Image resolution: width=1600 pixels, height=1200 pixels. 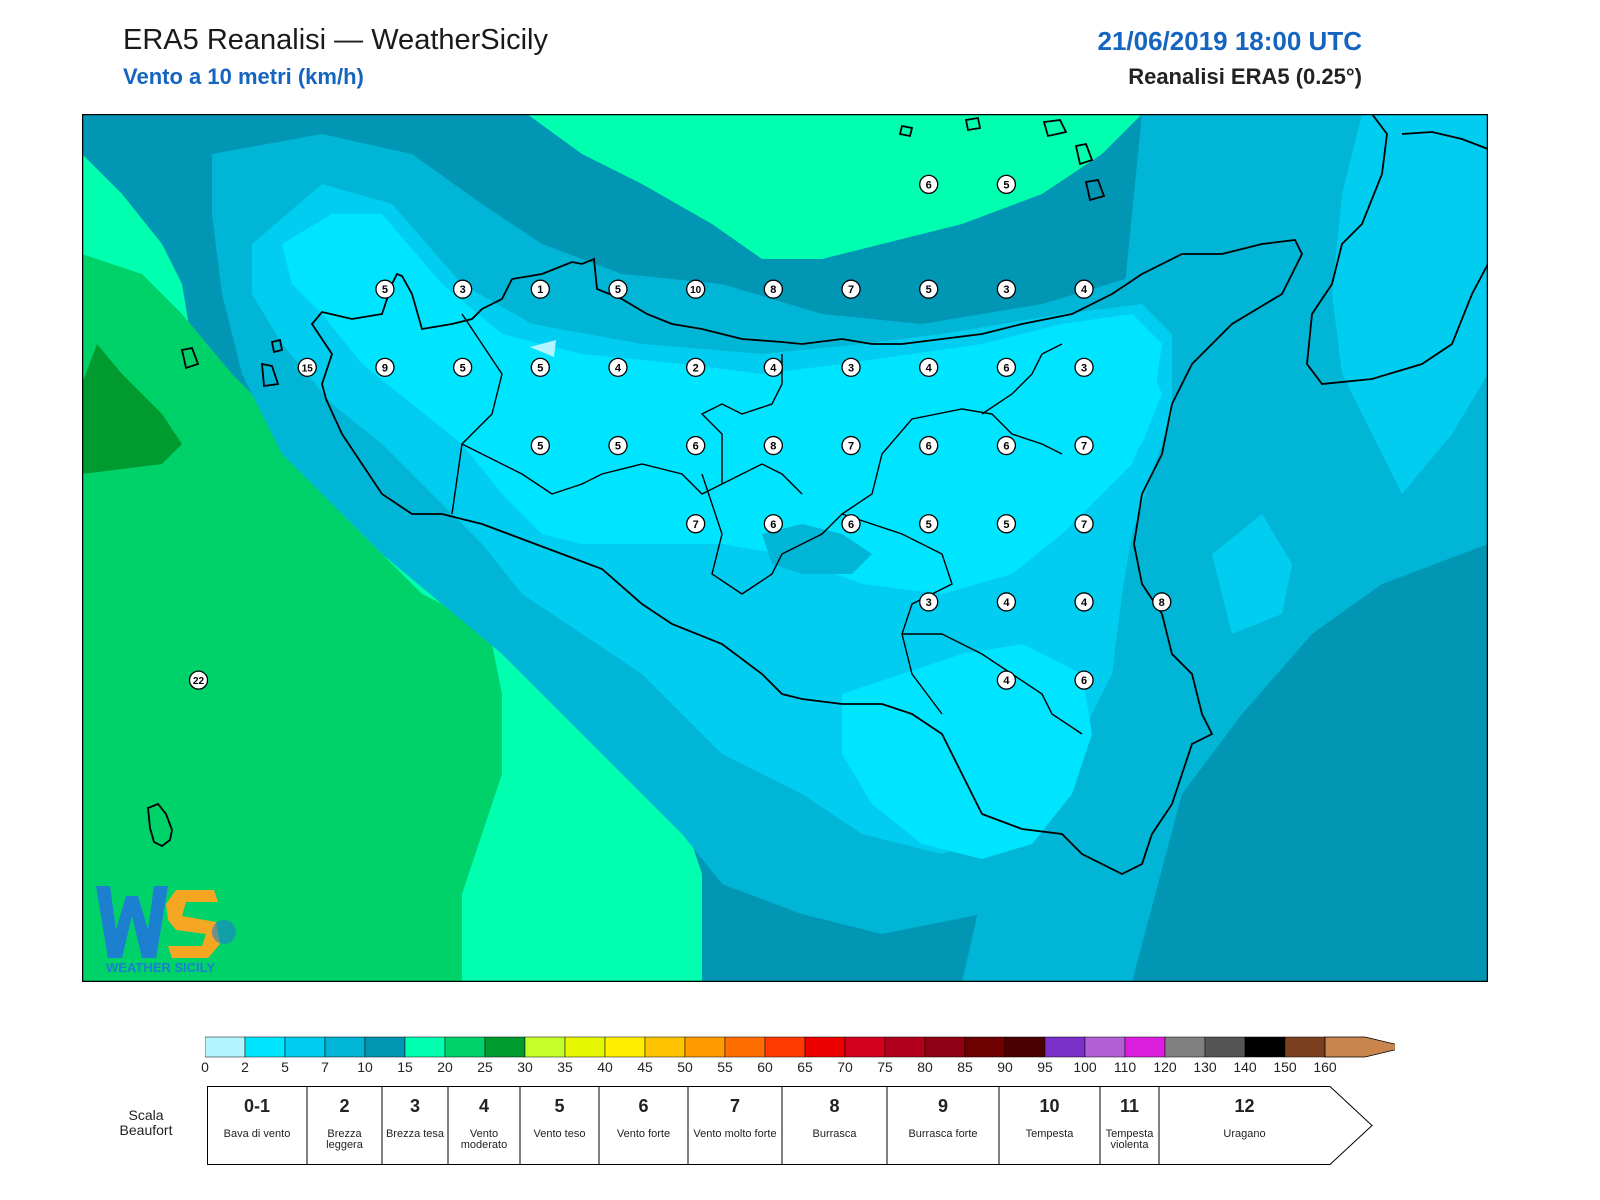 What do you see at coordinates (308, 368) in the screenshot?
I see `wind-station-value: 15` at bounding box center [308, 368].